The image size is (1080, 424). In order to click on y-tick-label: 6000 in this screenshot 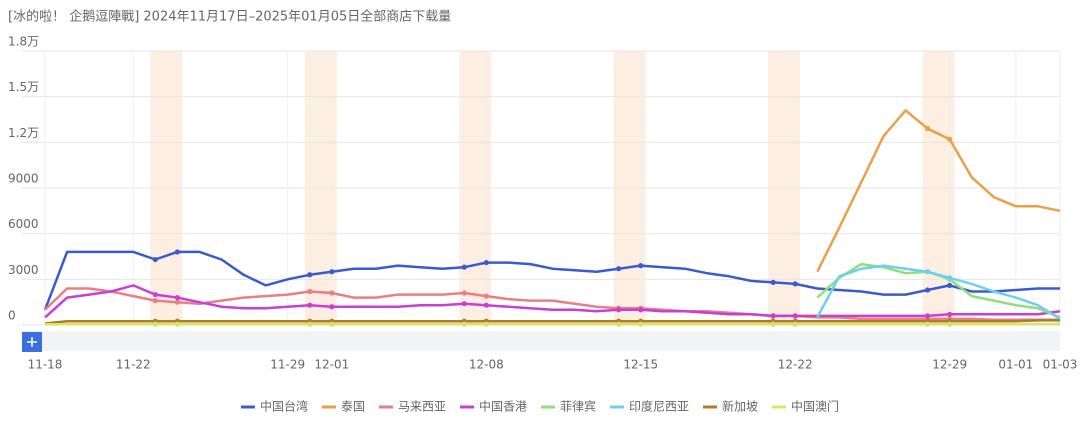, I will do `click(23, 224)`.